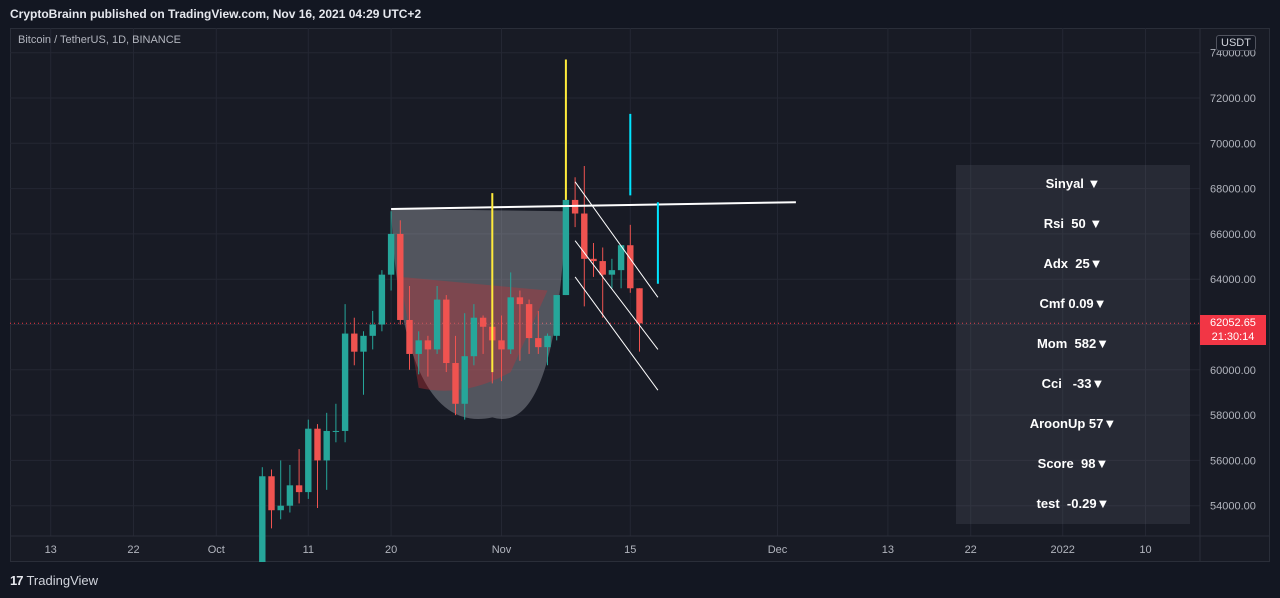 The image size is (1280, 598). What do you see at coordinates (17, 580) in the screenshot?
I see `tv-logo-icon: 17` at bounding box center [17, 580].